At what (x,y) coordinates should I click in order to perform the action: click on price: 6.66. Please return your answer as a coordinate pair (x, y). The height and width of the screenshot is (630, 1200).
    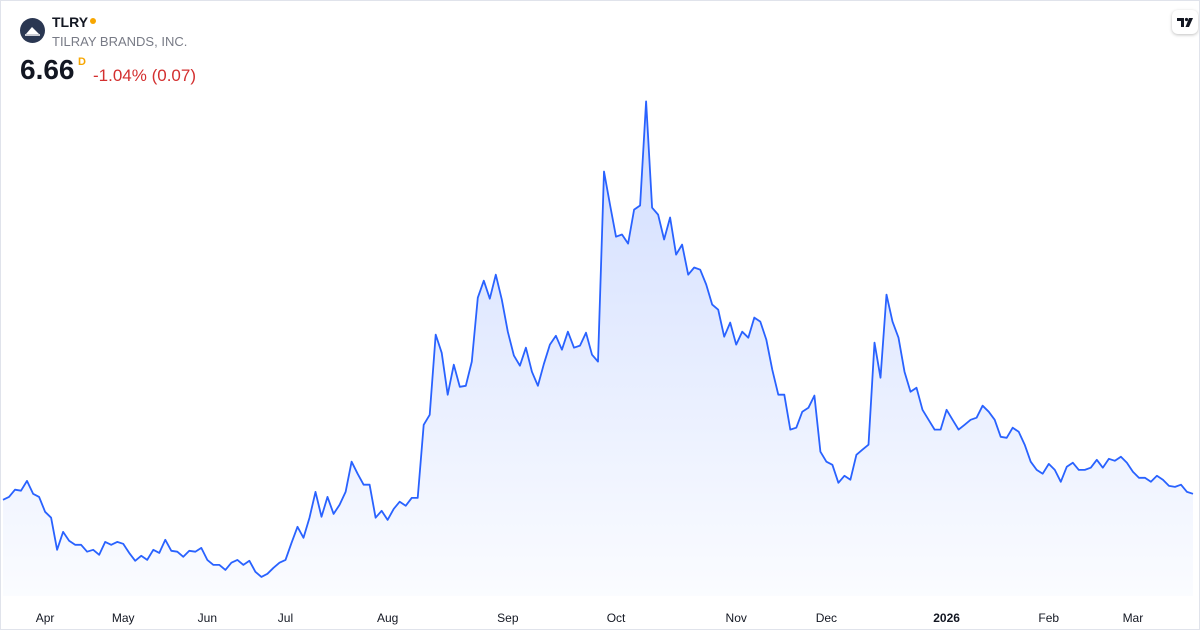
    Looking at the image, I should click on (47, 69).